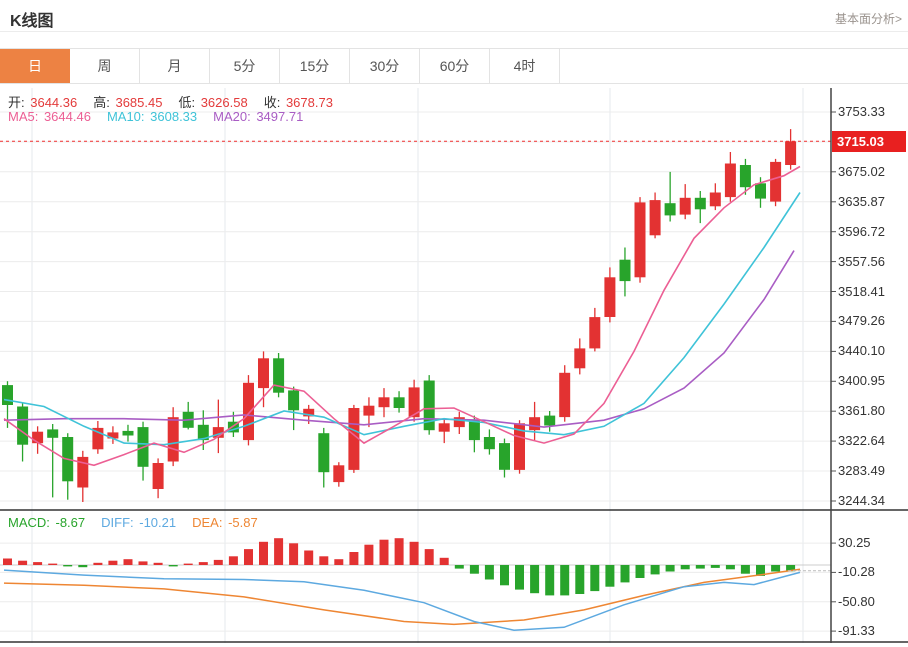  Describe the element at coordinates (298, 102) in the screenshot. I see `ohlc-close: 收: 3678.73` at that location.